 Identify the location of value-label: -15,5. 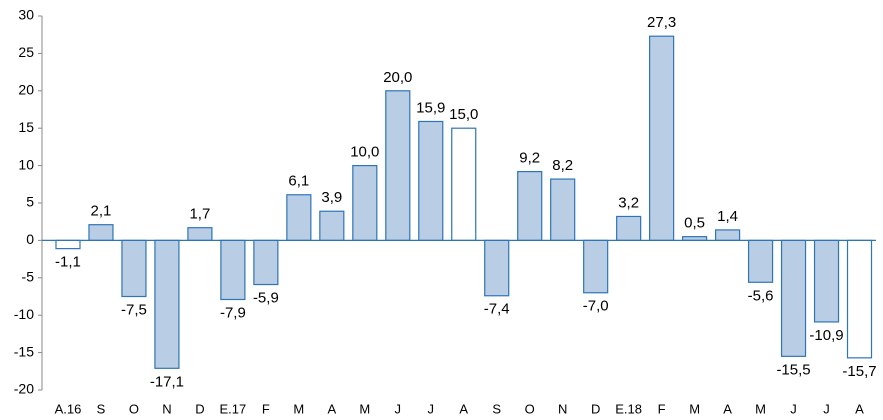
(793, 369).